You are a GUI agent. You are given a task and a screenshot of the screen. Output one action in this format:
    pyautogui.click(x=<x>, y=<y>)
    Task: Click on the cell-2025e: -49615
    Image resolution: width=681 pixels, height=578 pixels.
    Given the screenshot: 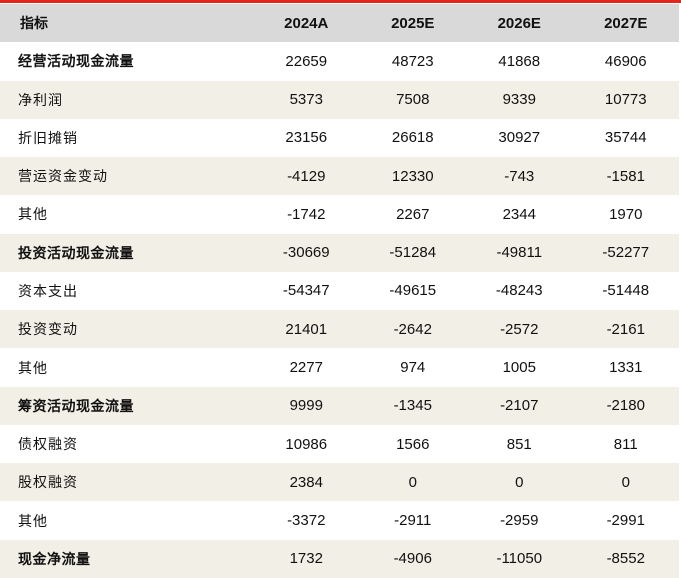 What is the action you would take?
    pyautogui.click(x=413, y=291)
    